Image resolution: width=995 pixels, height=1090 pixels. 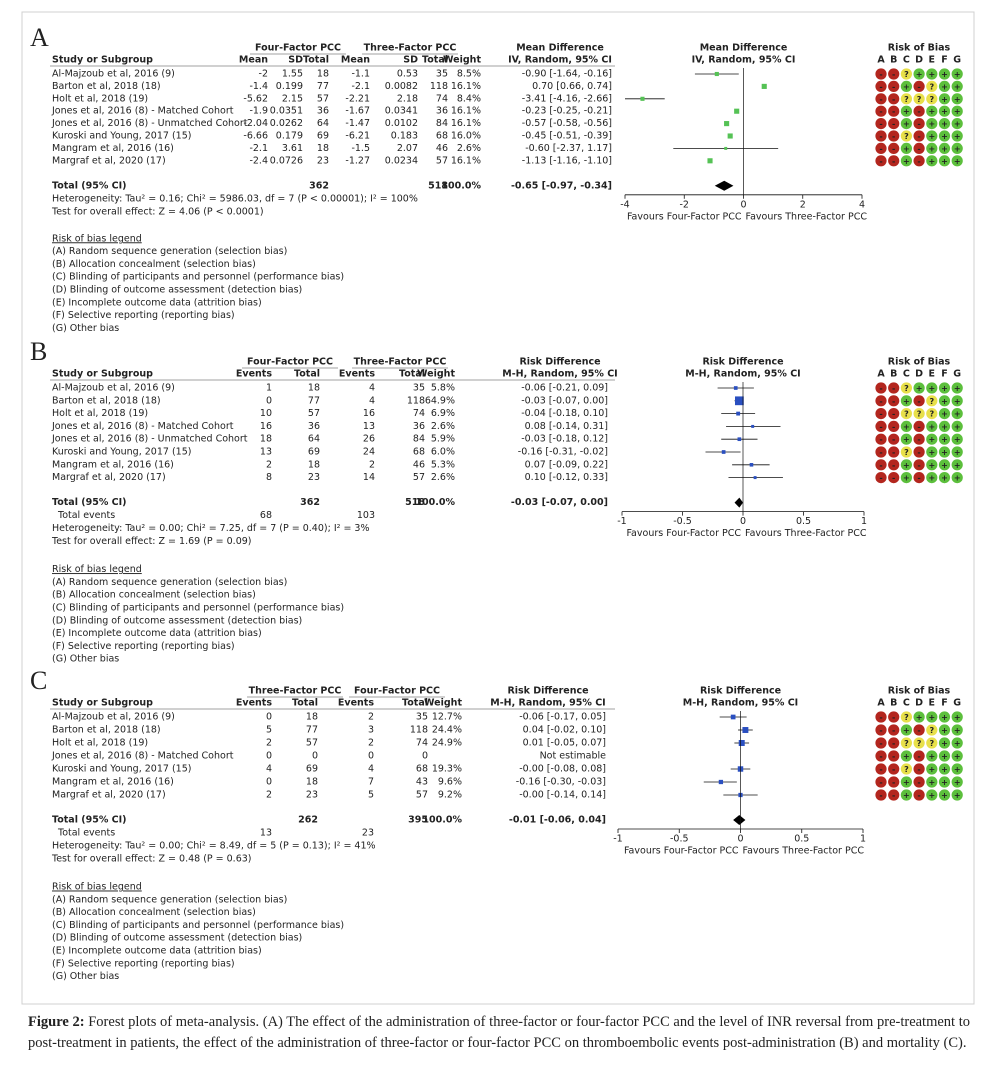 I want to click on events-value: 13, so click(x=266, y=833).